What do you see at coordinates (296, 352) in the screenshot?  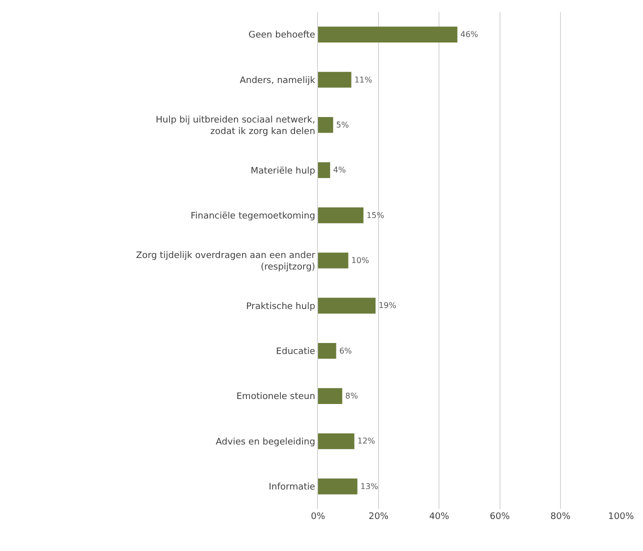 I see `y-tick-label: Educatie` at bounding box center [296, 352].